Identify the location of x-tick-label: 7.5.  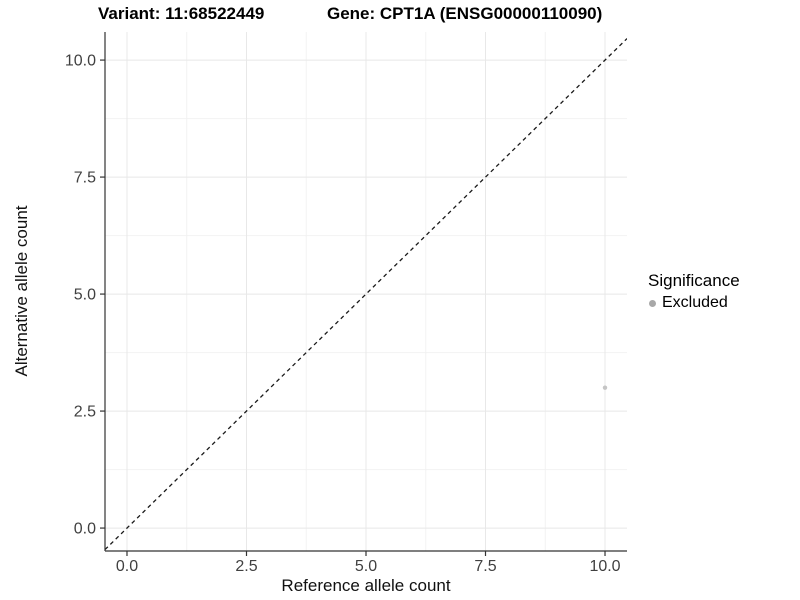
(485, 566).